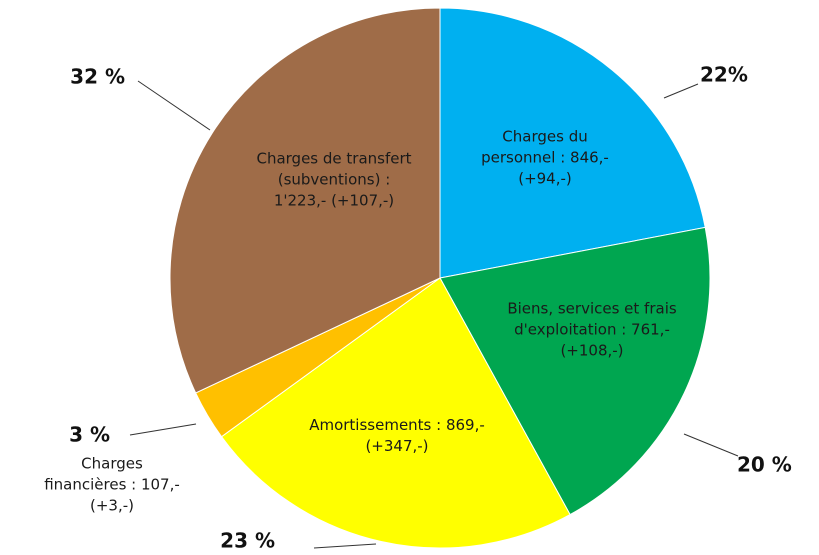  What do you see at coordinates (397, 435) in the screenshot?
I see `slice-label: Amortissements : 869,- (+347,-)` at bounding box center [397, 435].